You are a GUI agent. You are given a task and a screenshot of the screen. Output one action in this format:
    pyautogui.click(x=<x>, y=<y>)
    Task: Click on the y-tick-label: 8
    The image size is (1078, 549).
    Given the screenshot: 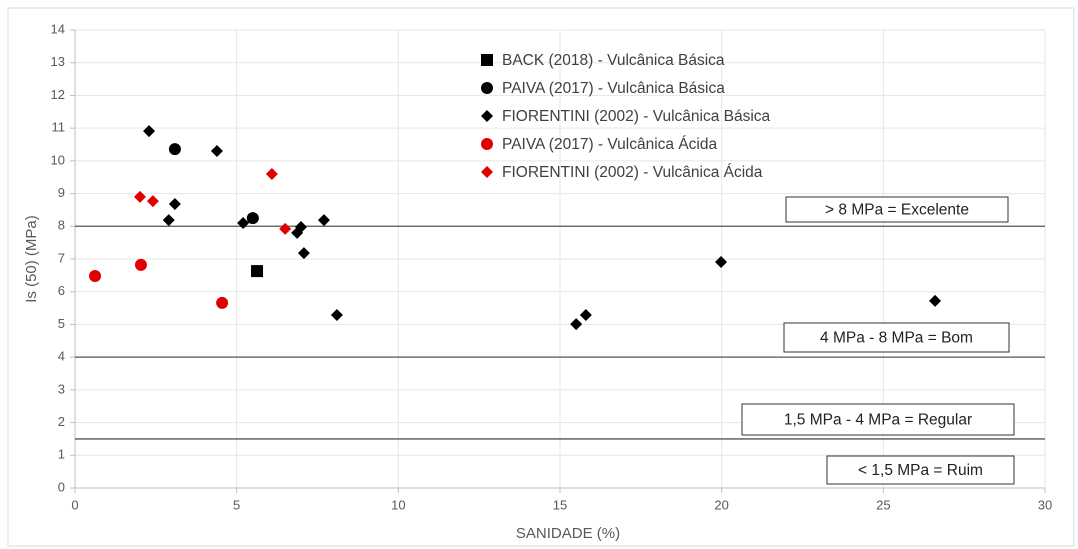 What is the action you would take?
    pyautogui.click(x=61, y=225)
    